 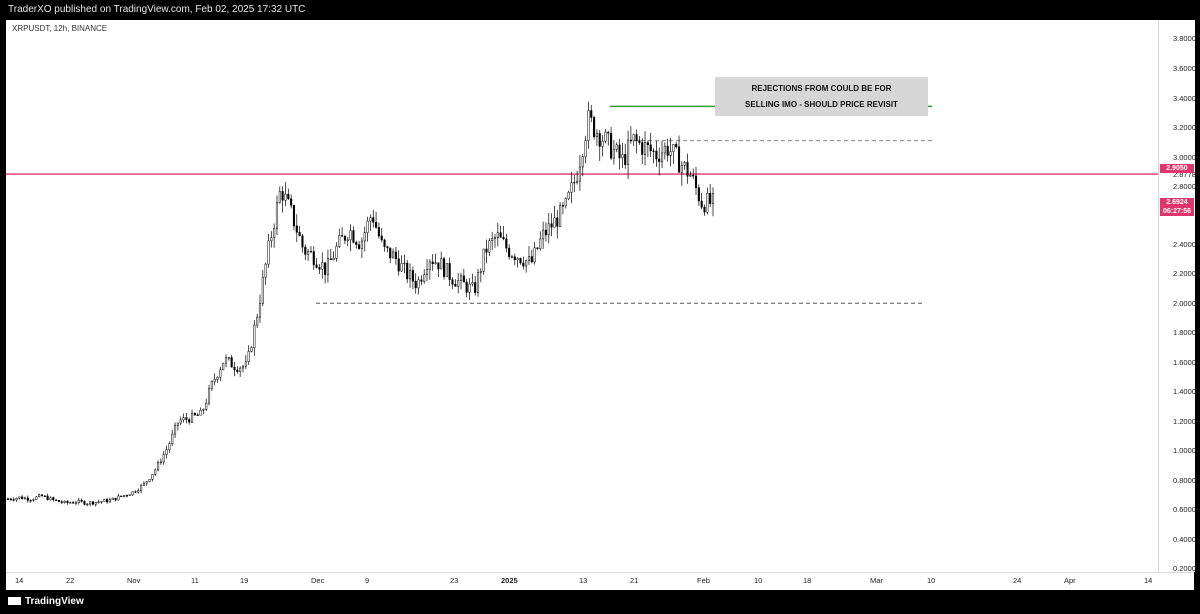 I want to click on price-tick: 1.4000, so click(x=1184, y=391).